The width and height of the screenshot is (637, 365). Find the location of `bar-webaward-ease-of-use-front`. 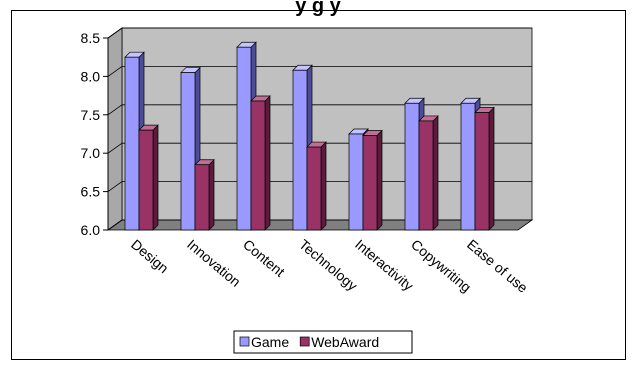

bar-webaward-ease-of-use-front is located at coordinates (482, 171).